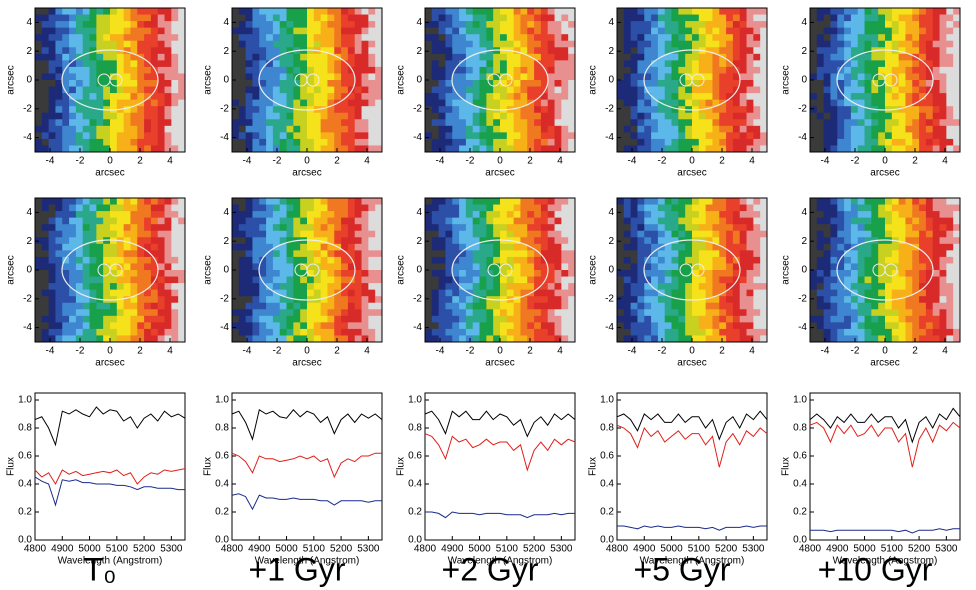 The width and height of the screenshot is (976, 590). I want to click on y-tick-label: 0, so click(611, 270).